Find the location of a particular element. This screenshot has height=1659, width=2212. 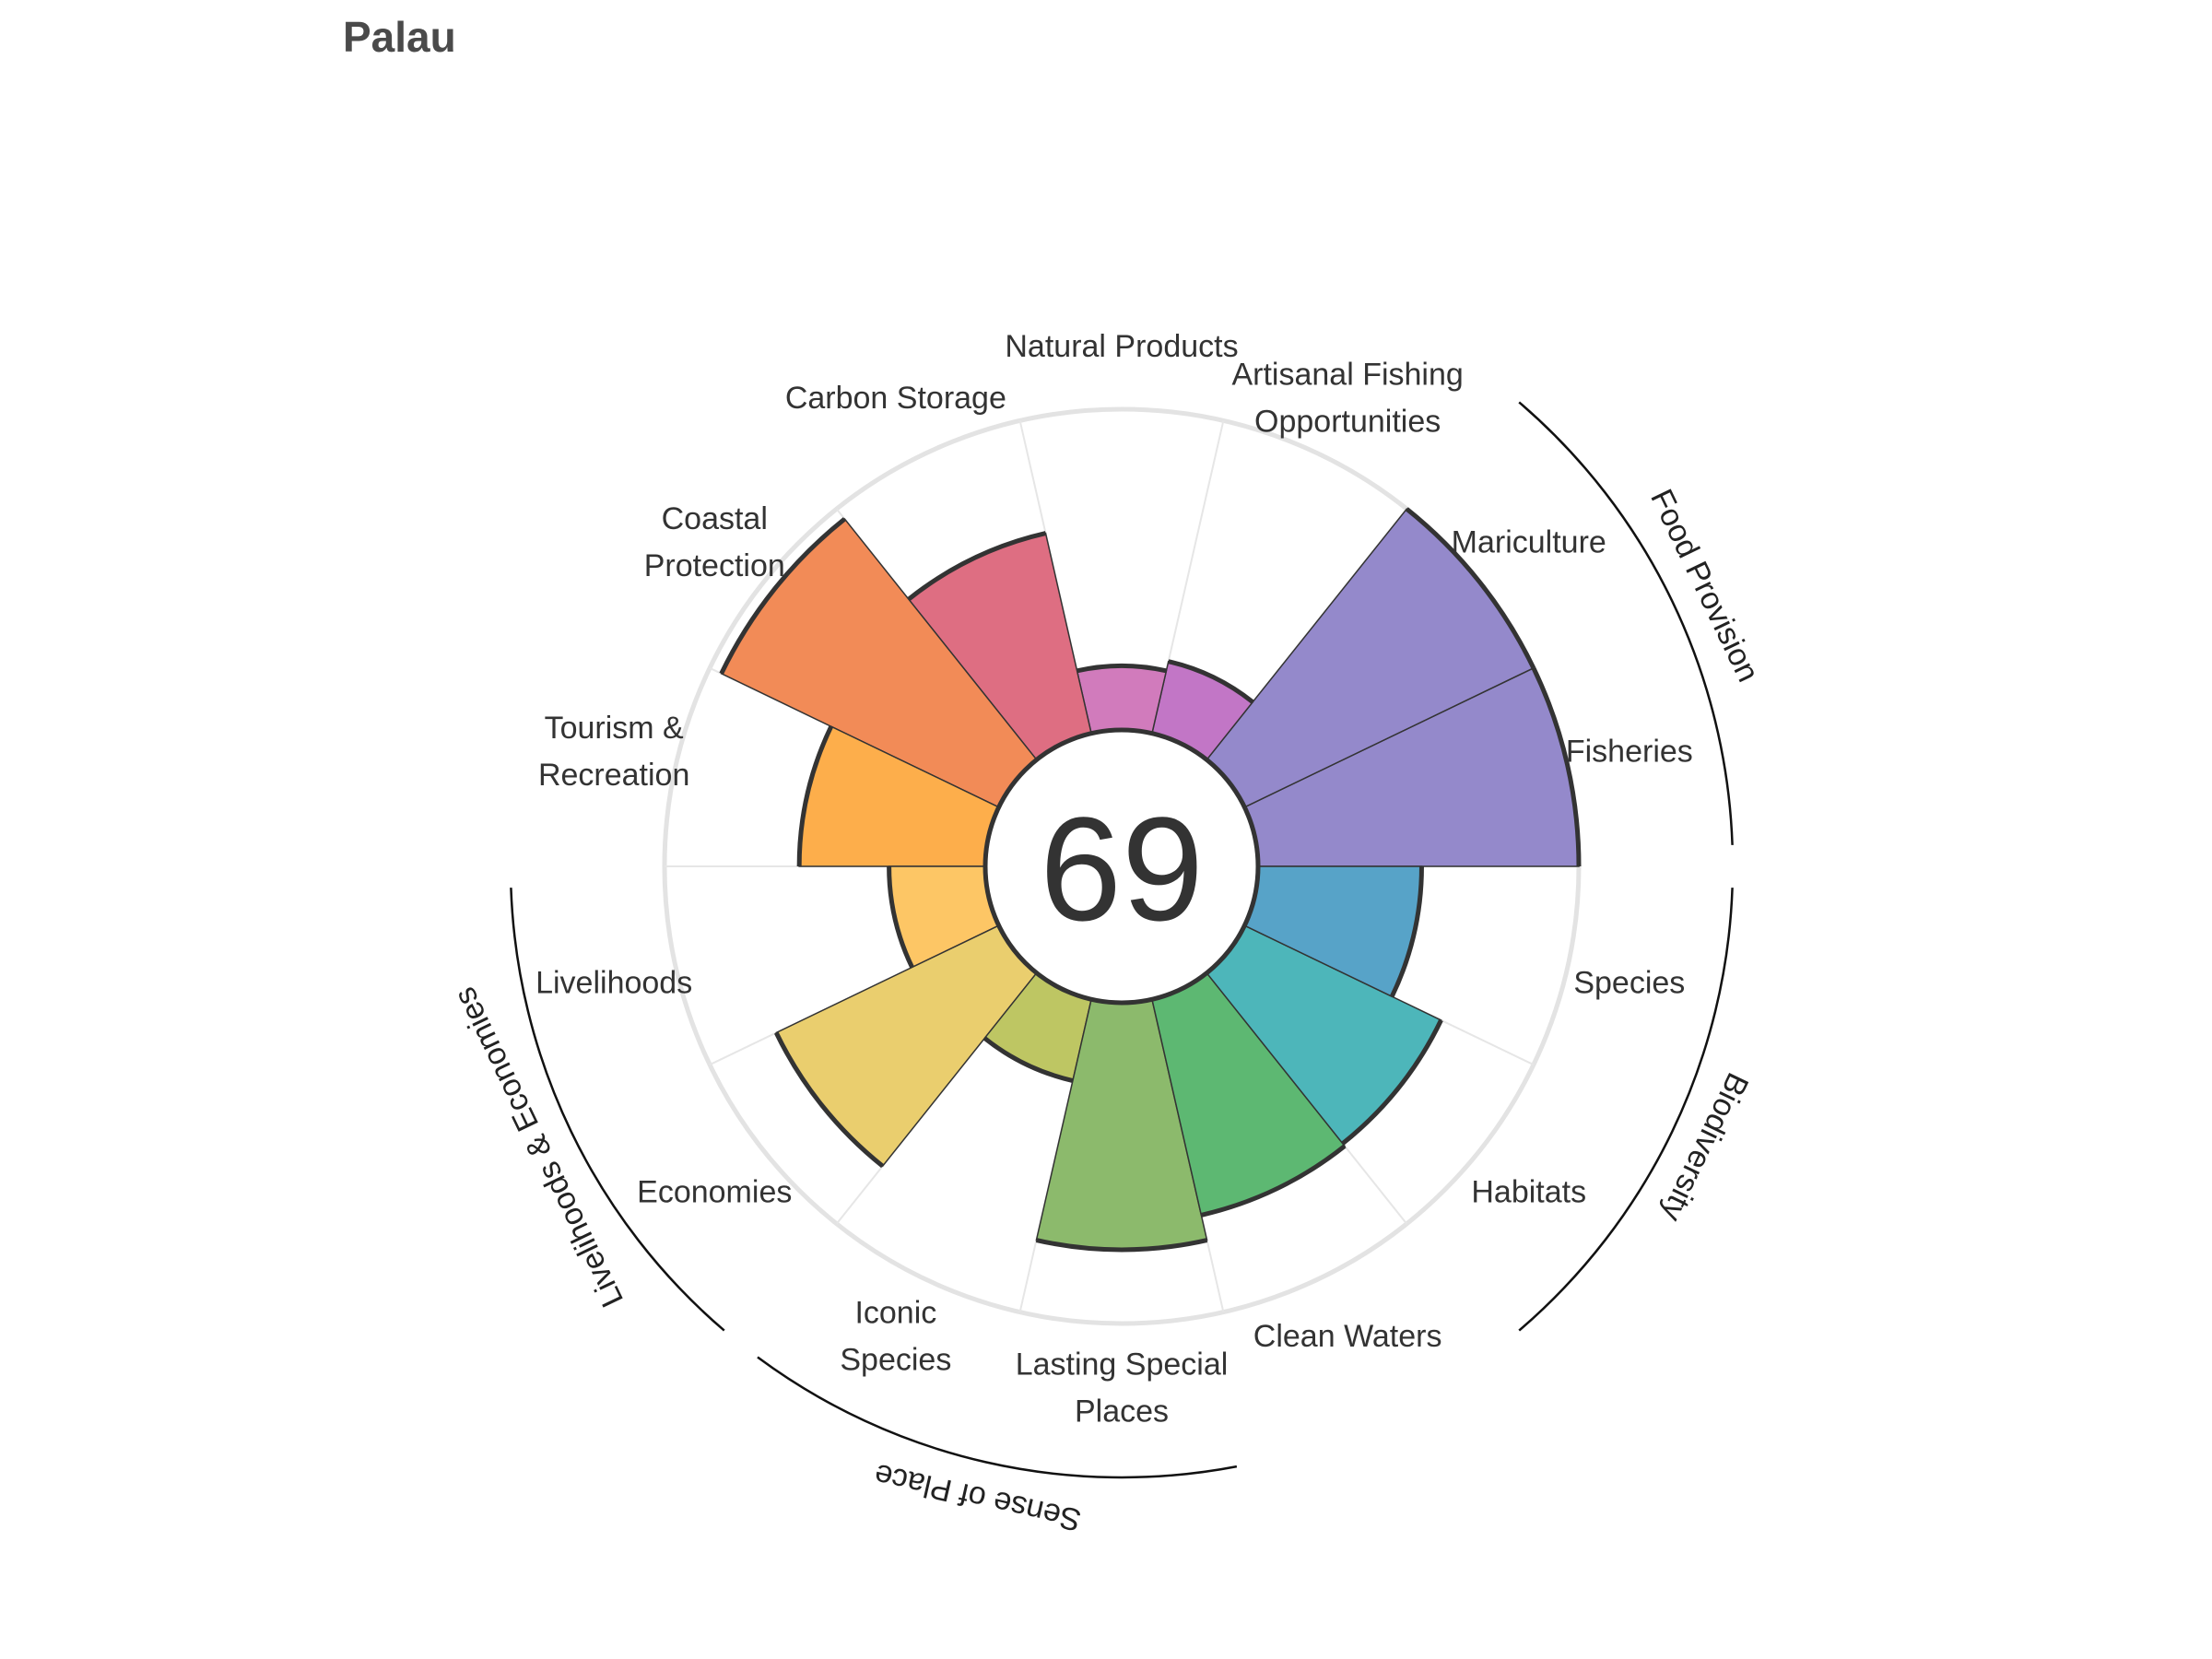

goal-label-habitats: Habitats is located at coordinates (1528, 1191).